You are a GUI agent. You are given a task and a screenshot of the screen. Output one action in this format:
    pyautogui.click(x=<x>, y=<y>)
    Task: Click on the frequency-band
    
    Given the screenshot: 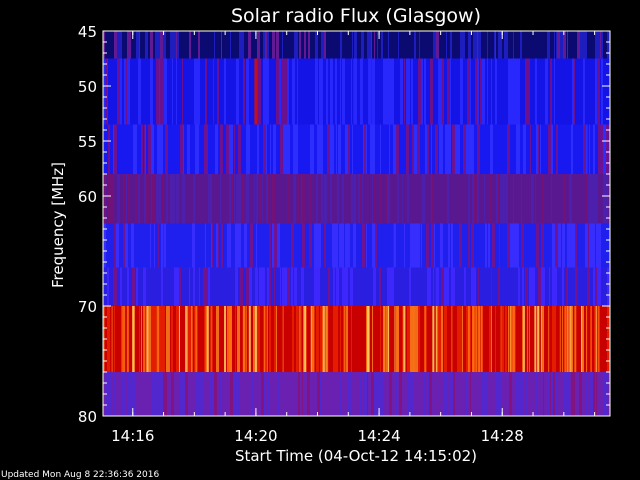 What is the action you would take?
    pyautogui.click(x=356, y=339)
    